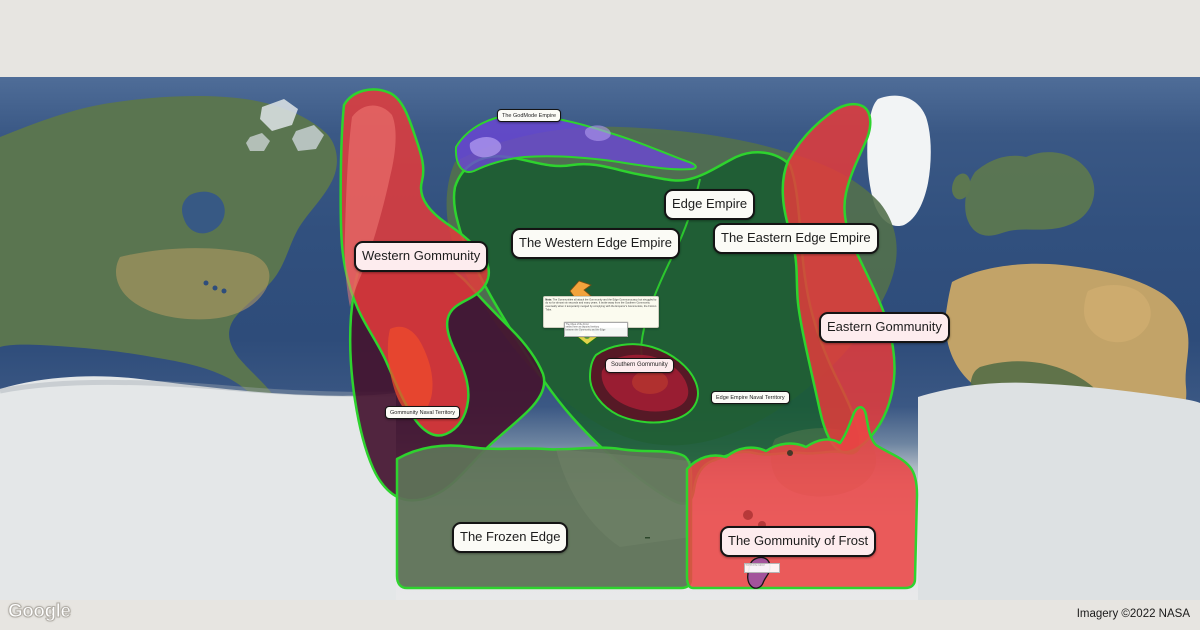 The width and height of the screenshot is (1200, 630). I want to click on label-southern-gommunity: Southern Gommunity, so click(639, 365).